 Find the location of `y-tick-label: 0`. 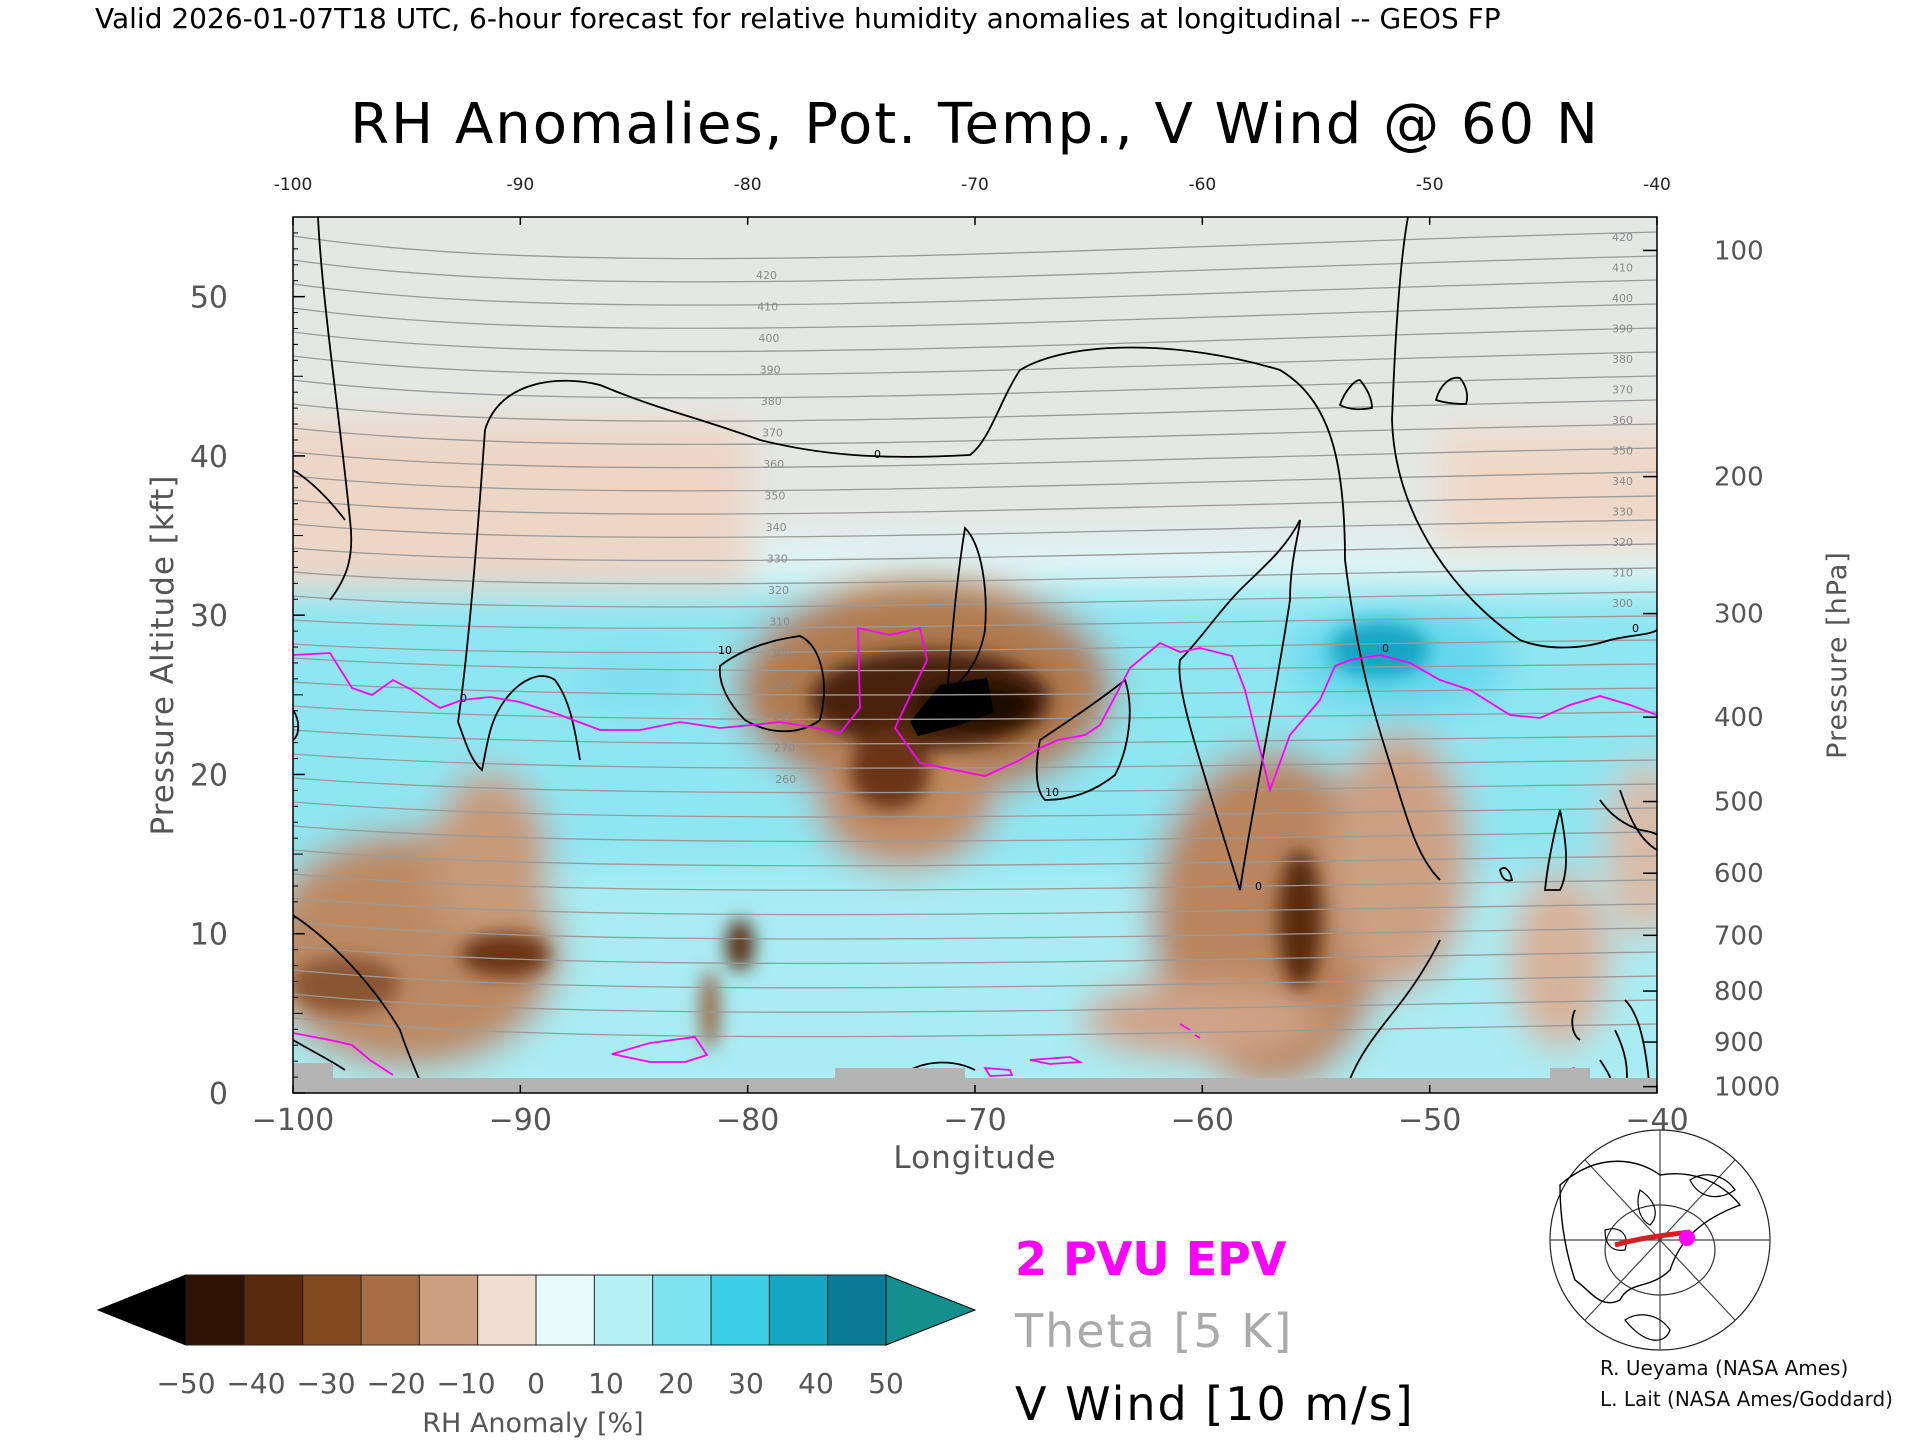

y-tick-label: 0 is located at coordinates (218, 1094).